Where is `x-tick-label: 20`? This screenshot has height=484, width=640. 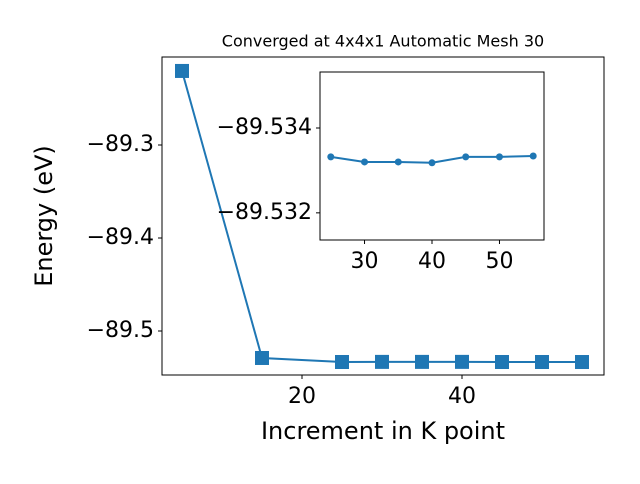 x-tick-label: 20 is located at coordinates (302, 396).